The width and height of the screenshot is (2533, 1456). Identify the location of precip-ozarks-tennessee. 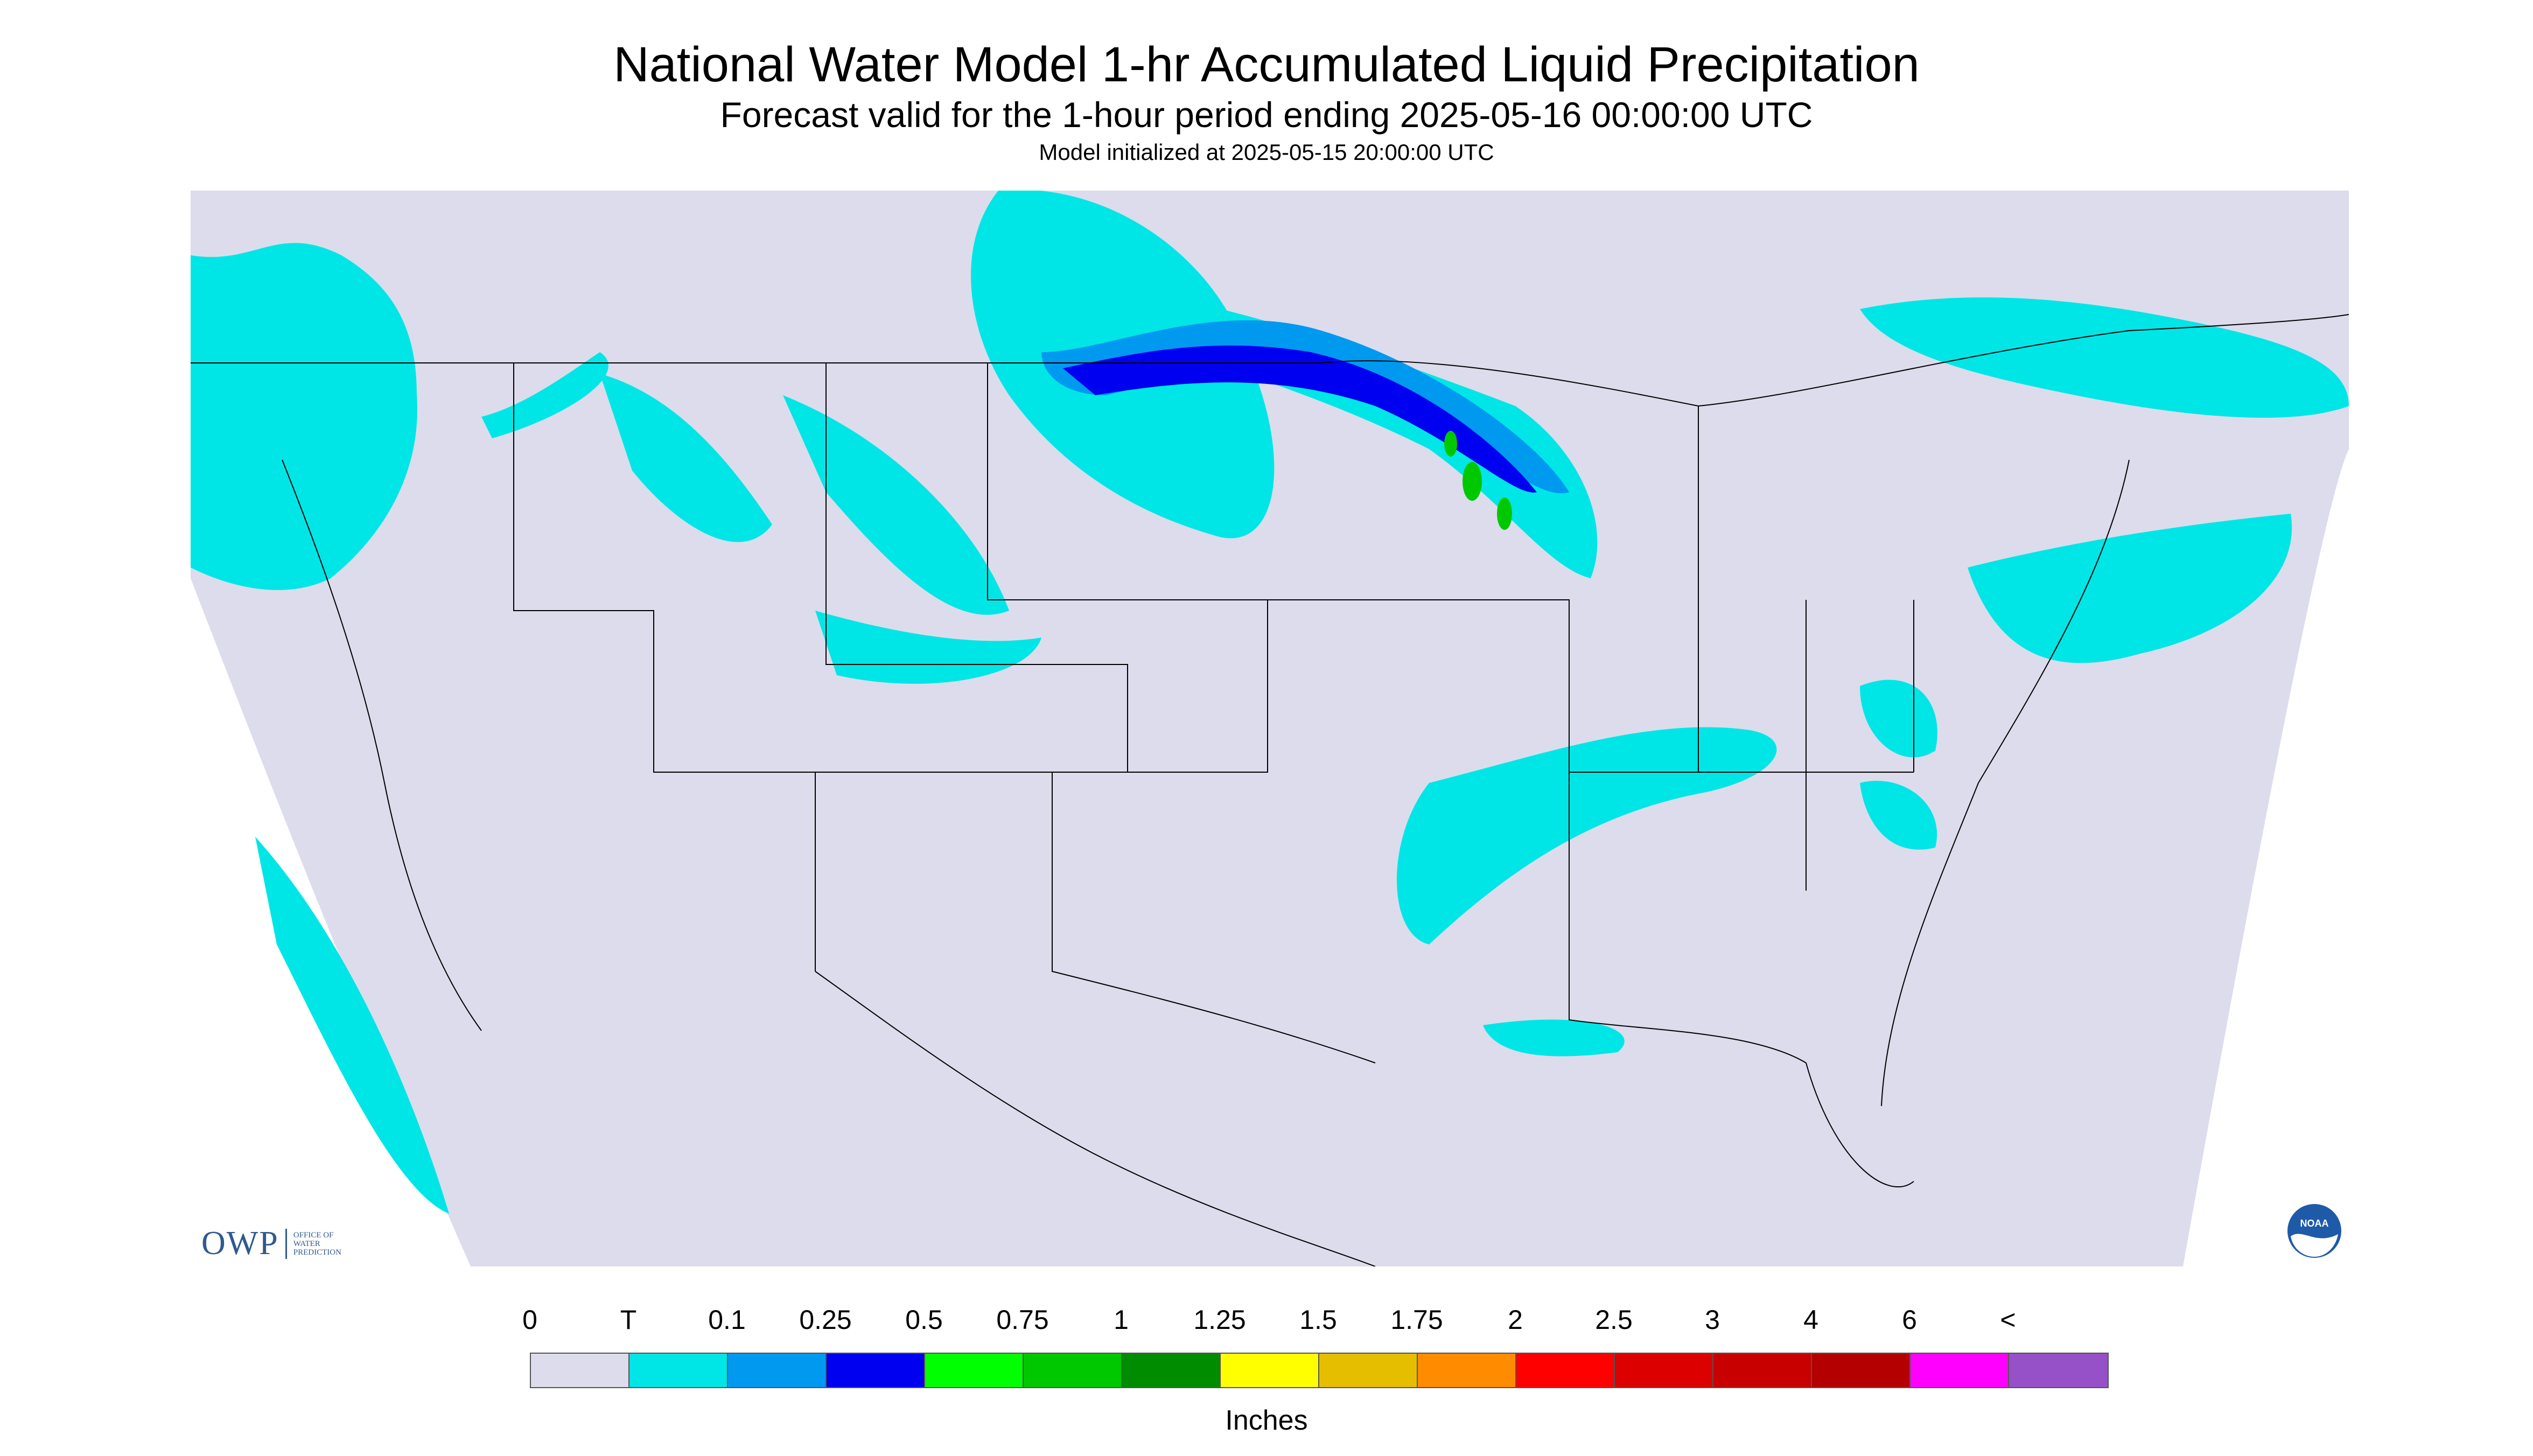
(1587, 835).